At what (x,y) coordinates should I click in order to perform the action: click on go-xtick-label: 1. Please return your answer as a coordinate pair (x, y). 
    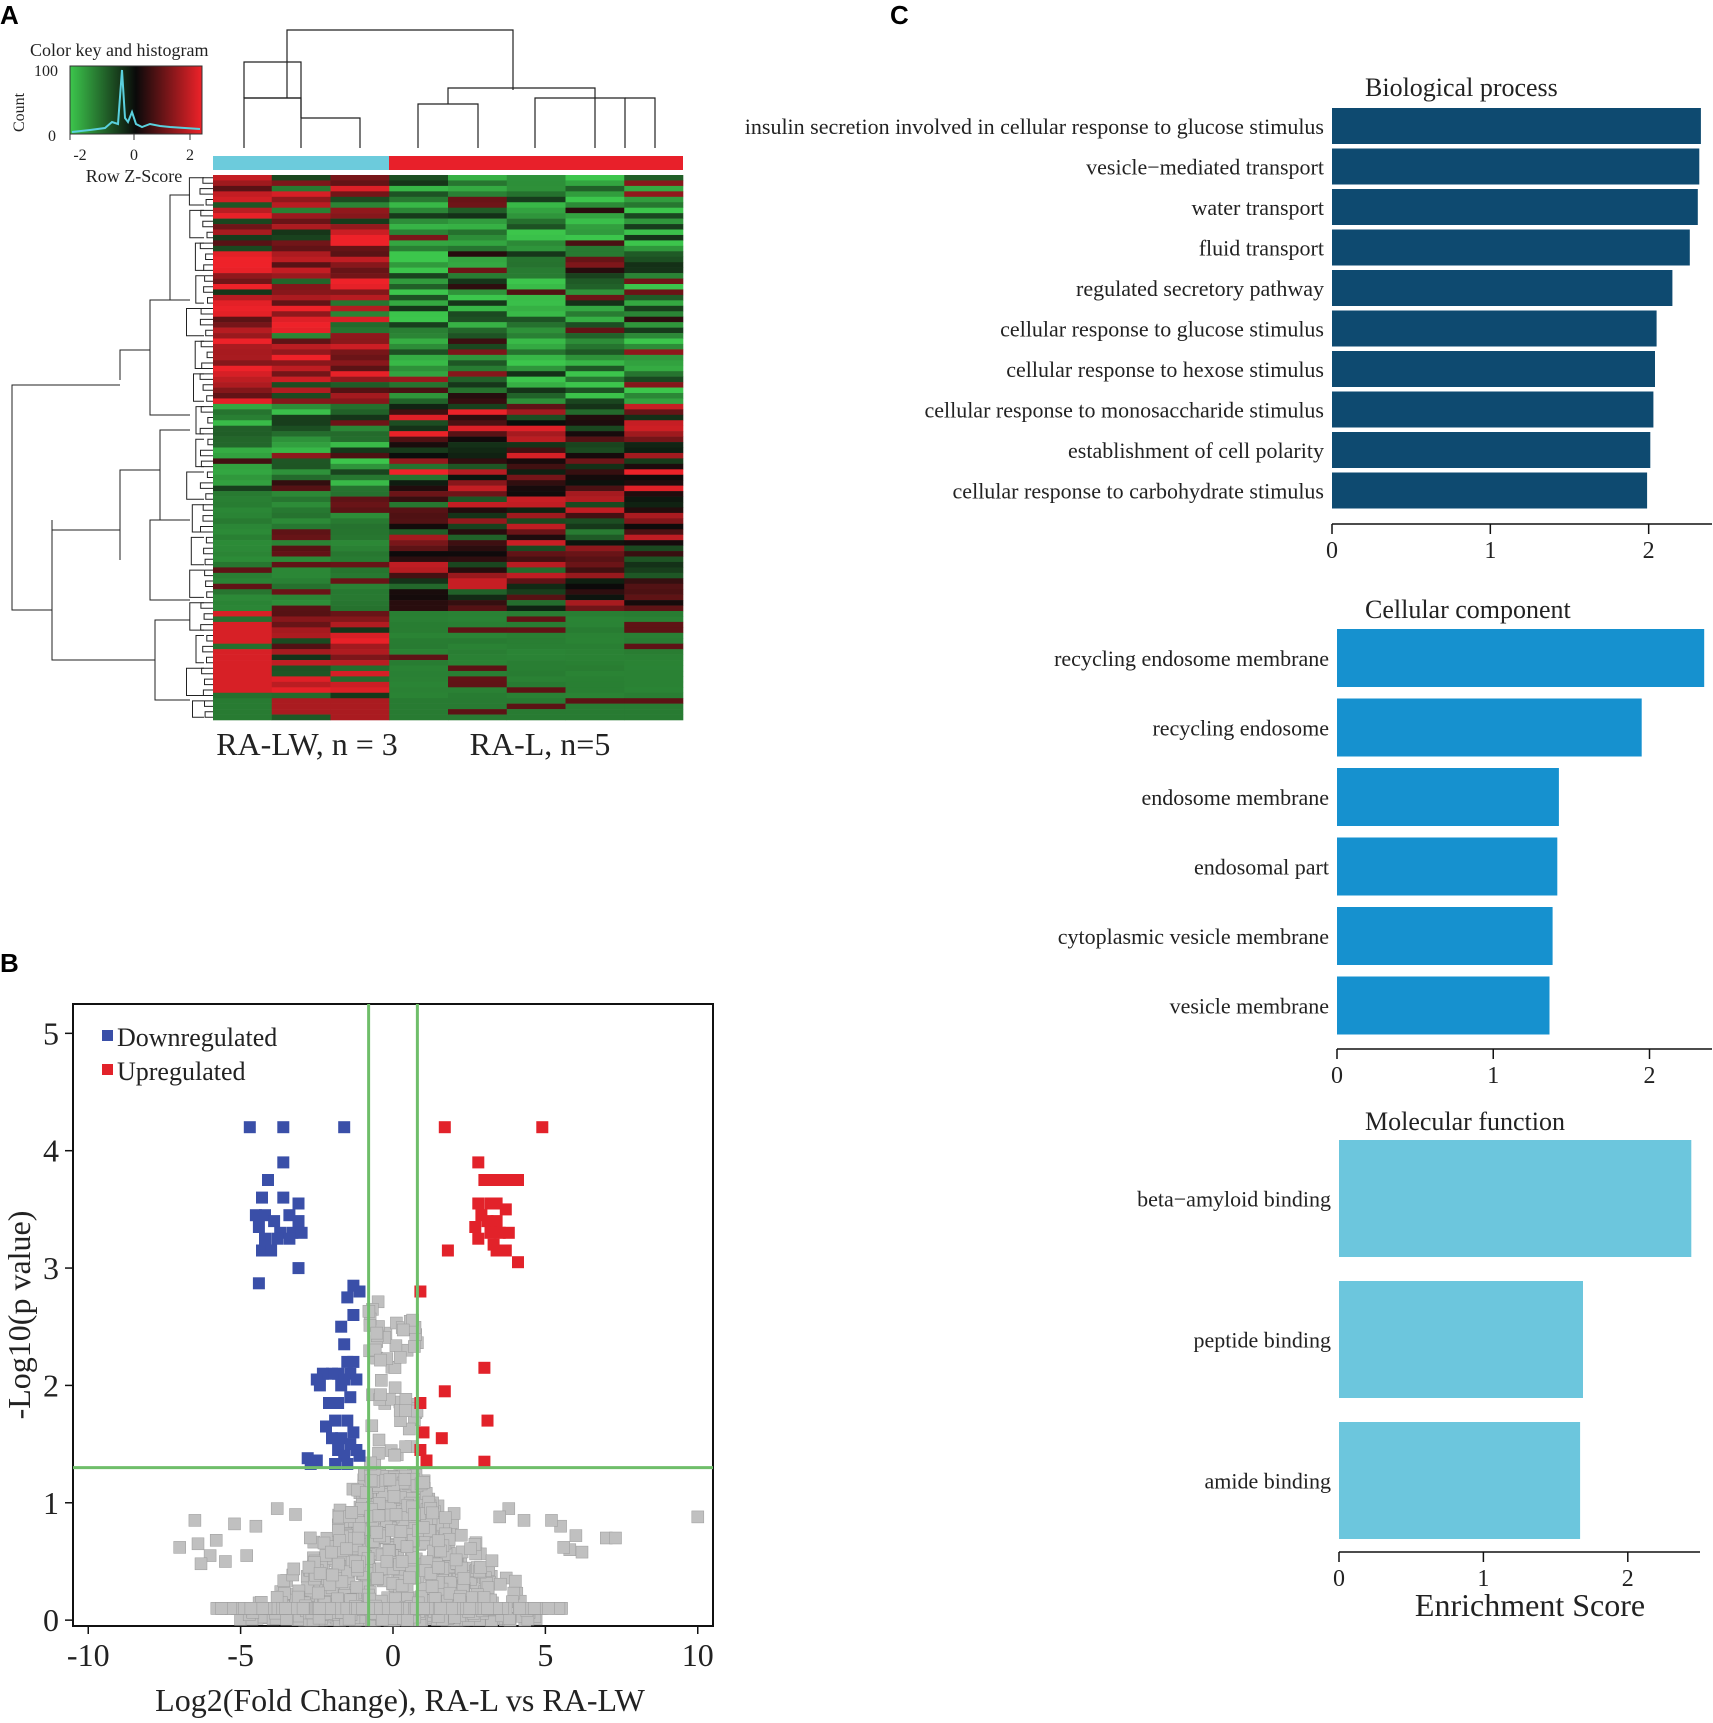
    Looking at the image, I should click on (1490, 551).